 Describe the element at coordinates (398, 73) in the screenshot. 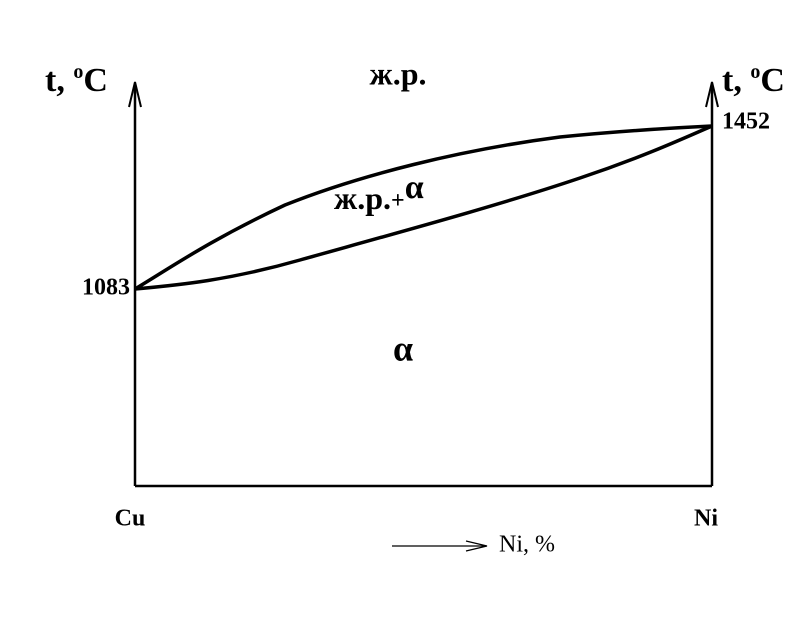

I see `liquid-region: ж.р.` at that location.